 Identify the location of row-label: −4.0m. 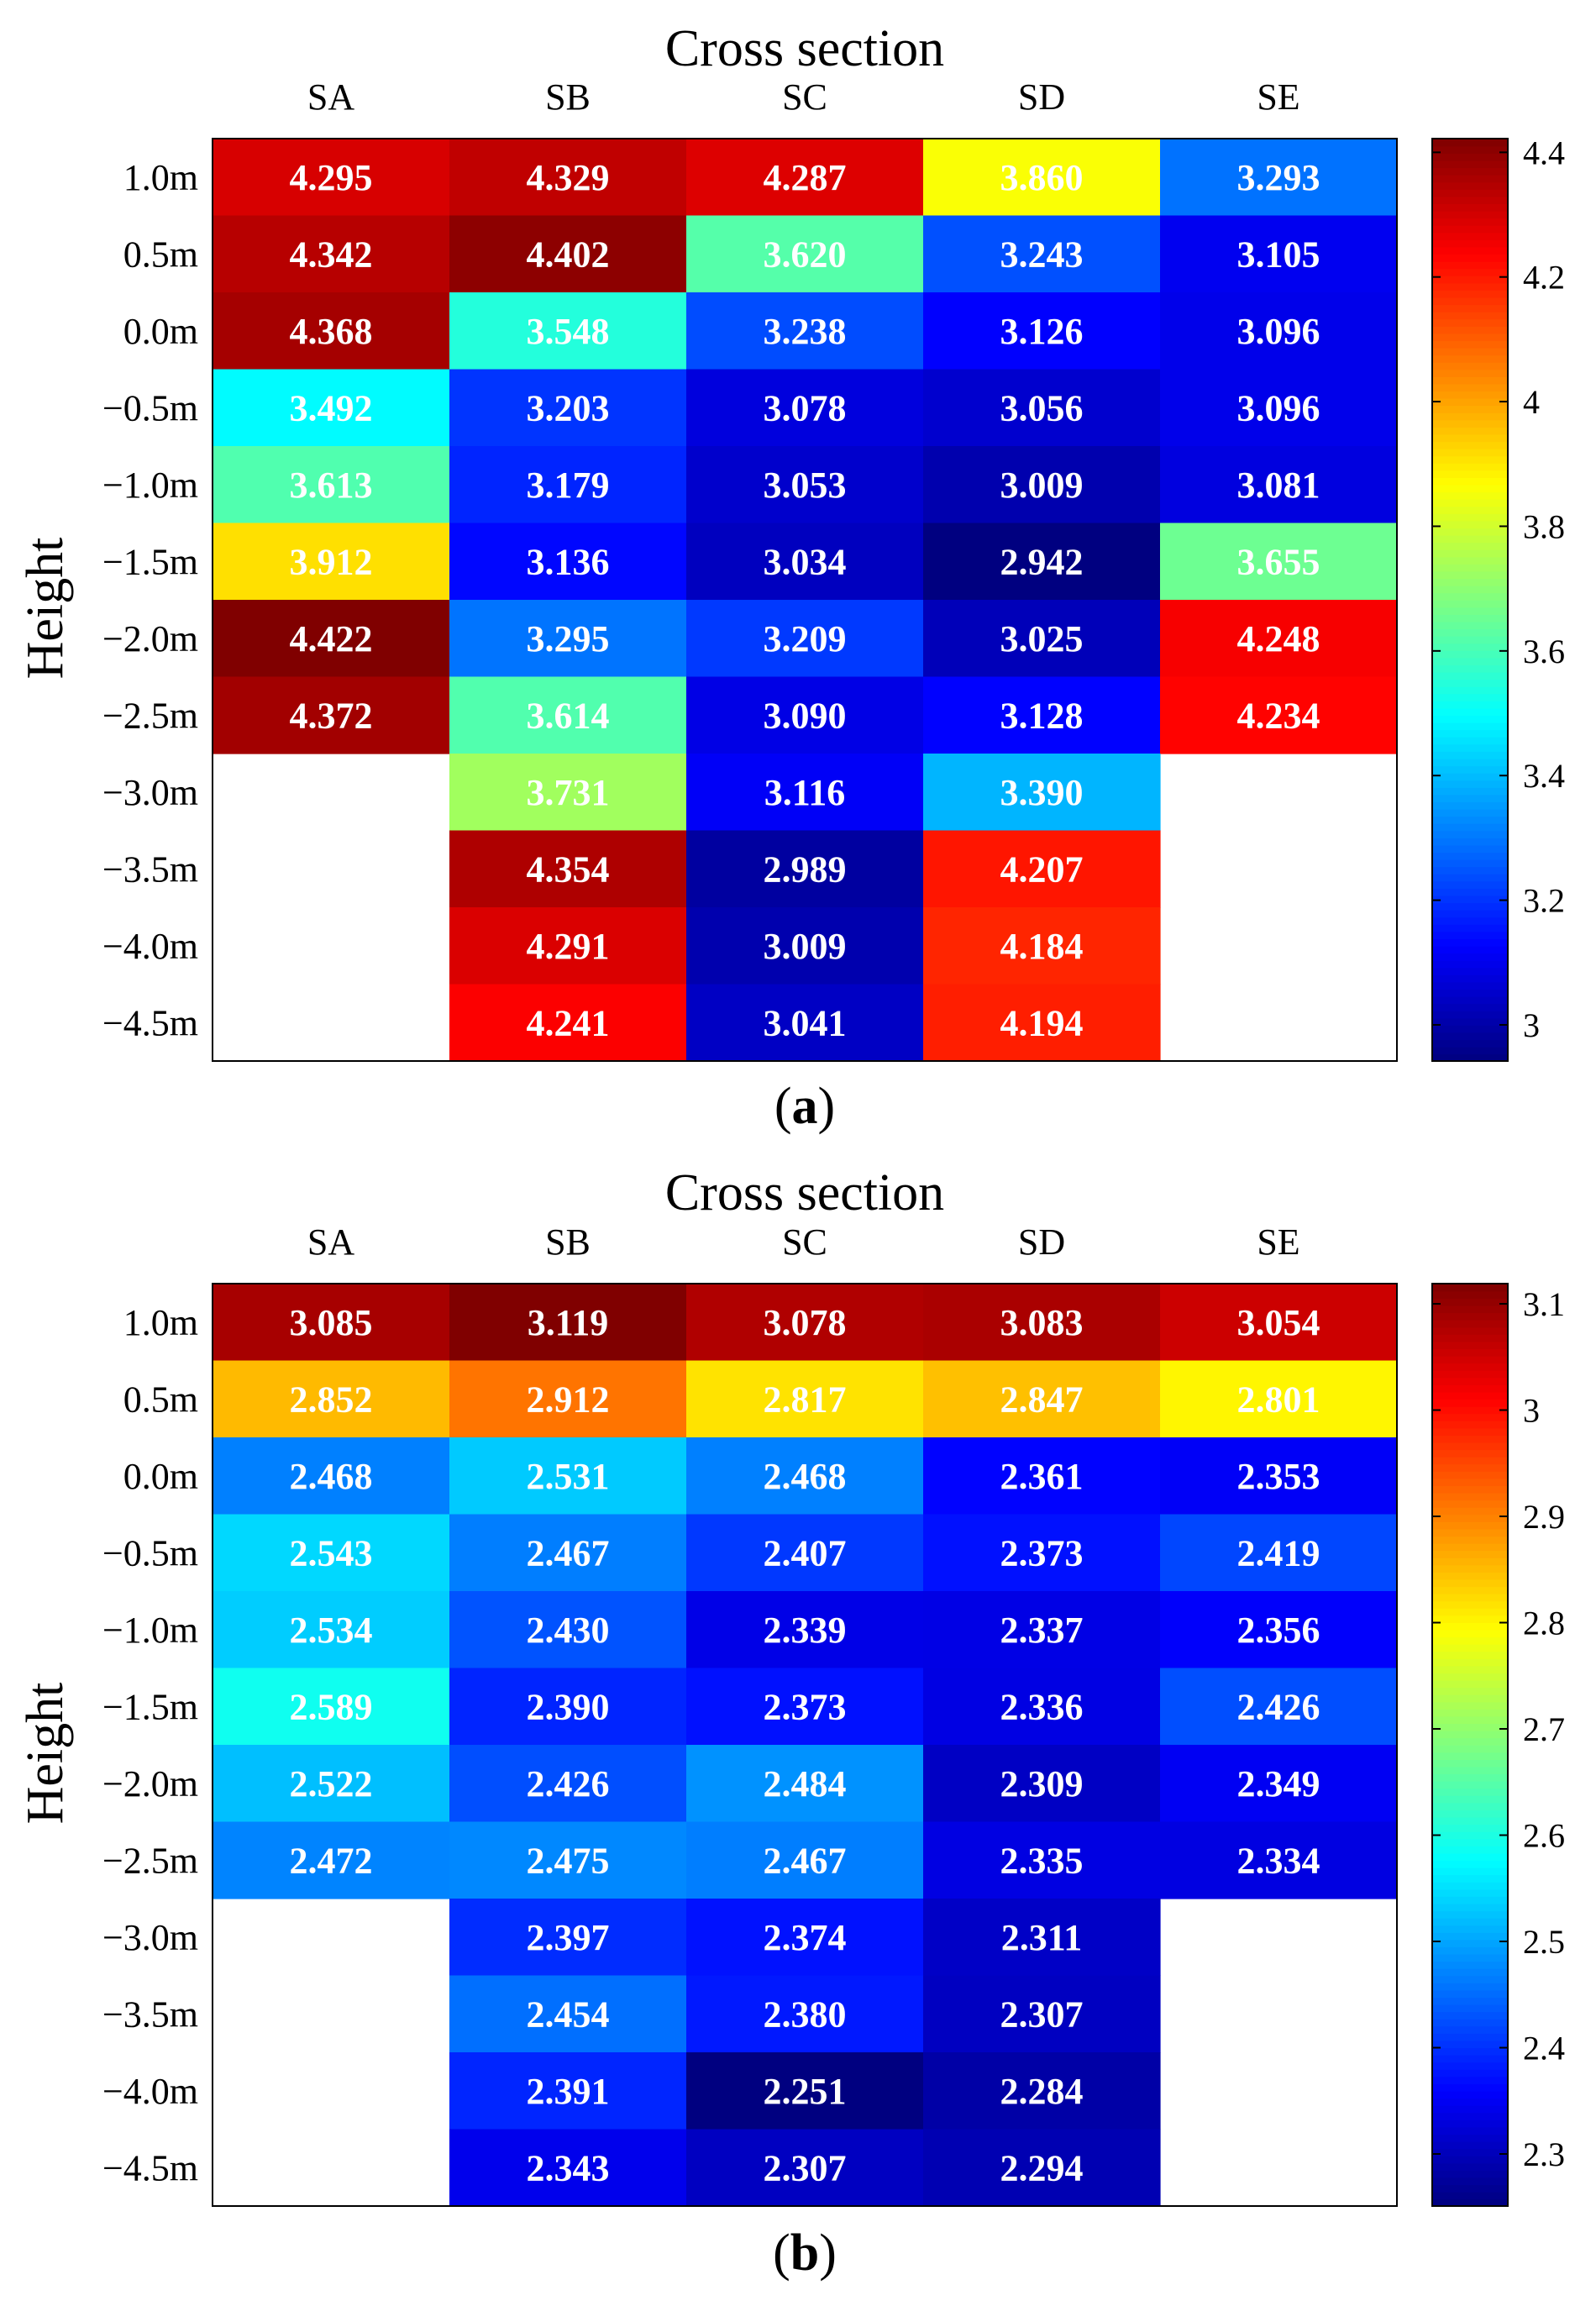
(150, 2091).